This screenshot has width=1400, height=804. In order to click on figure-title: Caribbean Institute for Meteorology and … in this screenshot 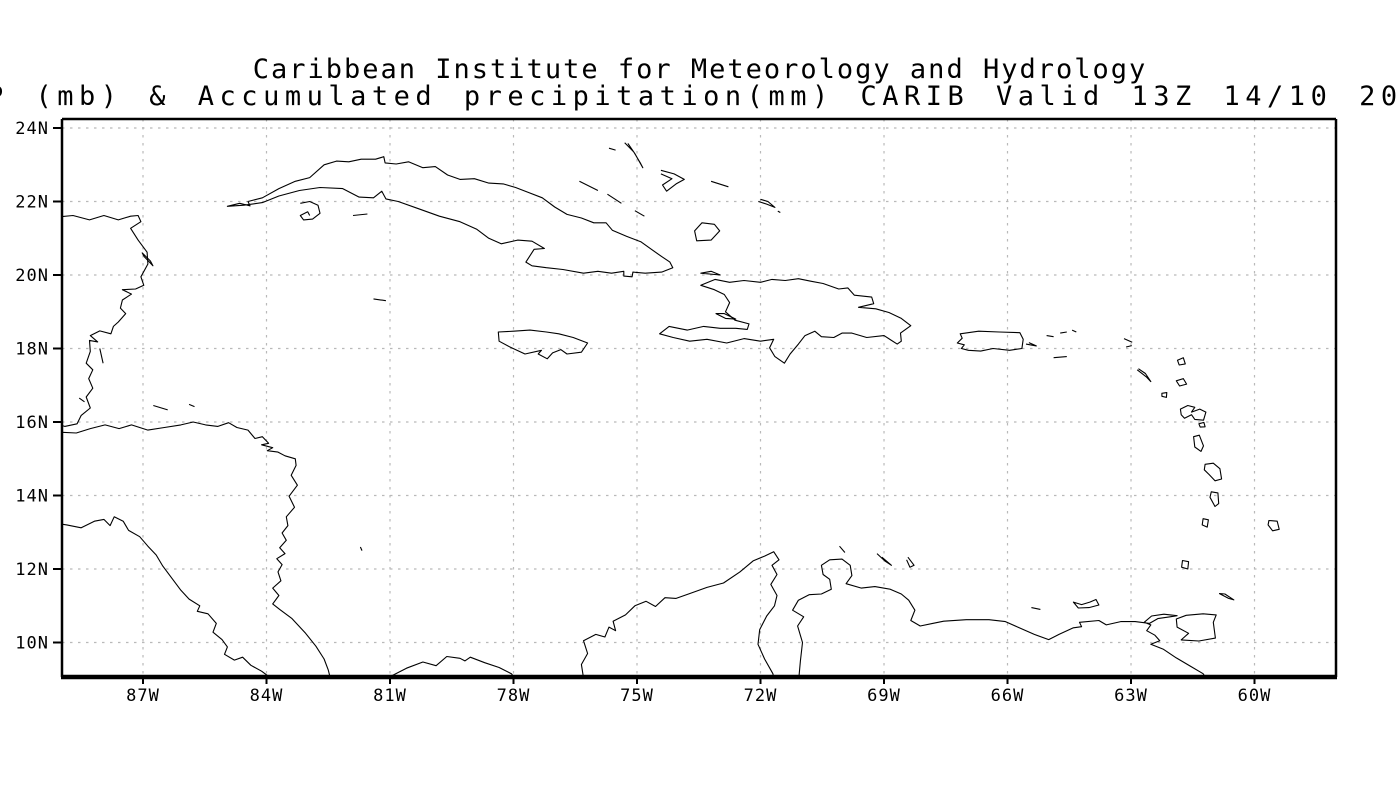, I will do `click(700, 69)`.